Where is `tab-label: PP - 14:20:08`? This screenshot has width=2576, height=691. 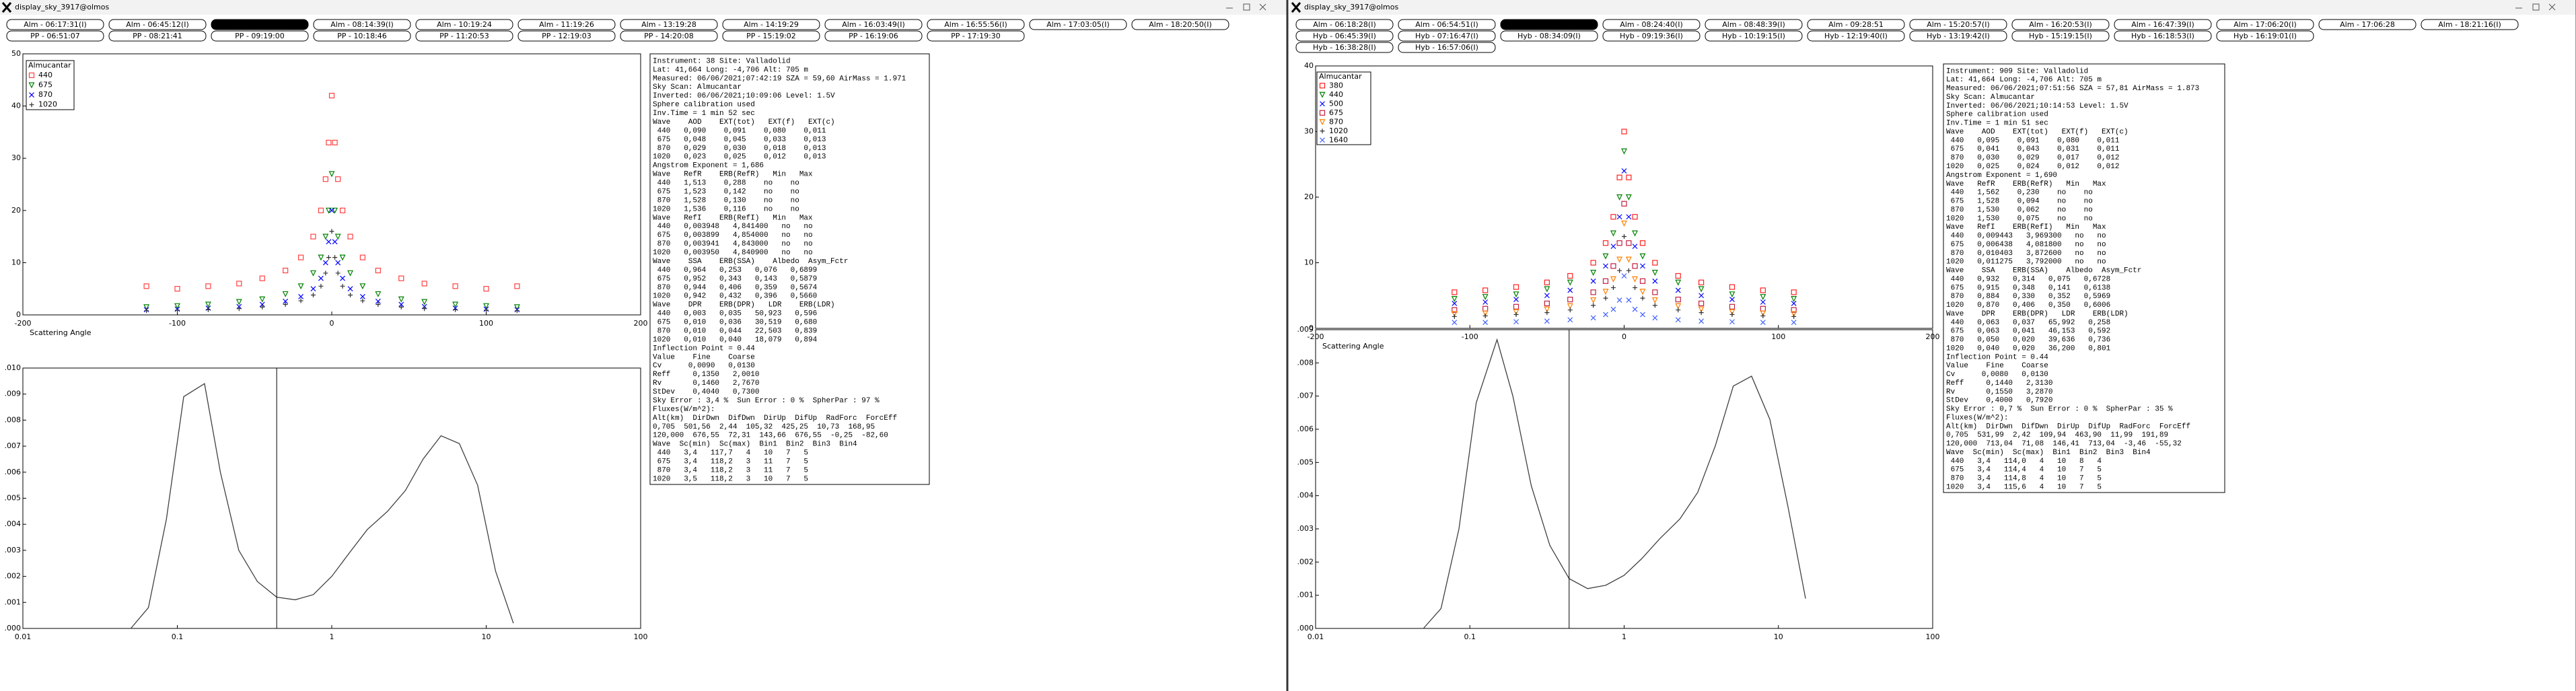
tab-label: PP - 14:20:08 is located at coordinates (669, 36).